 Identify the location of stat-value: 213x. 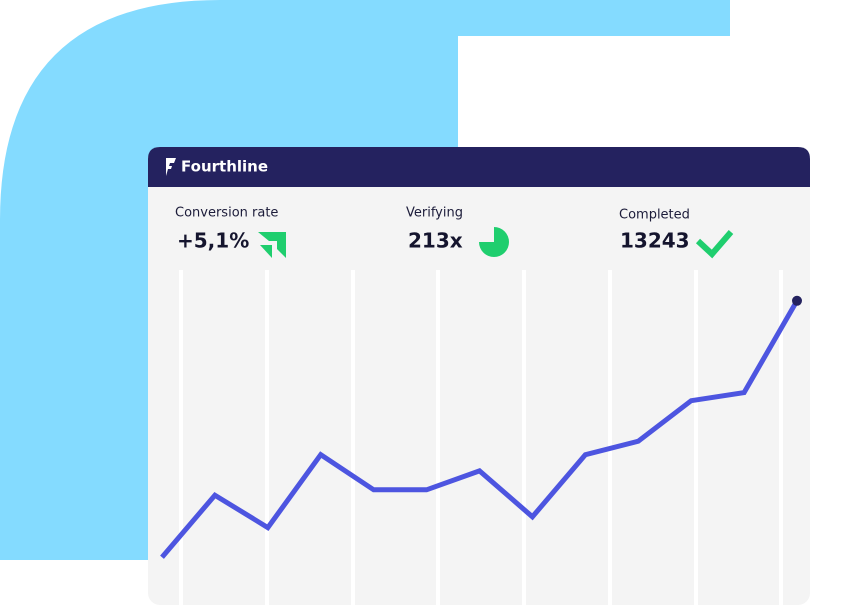
(435, 241).